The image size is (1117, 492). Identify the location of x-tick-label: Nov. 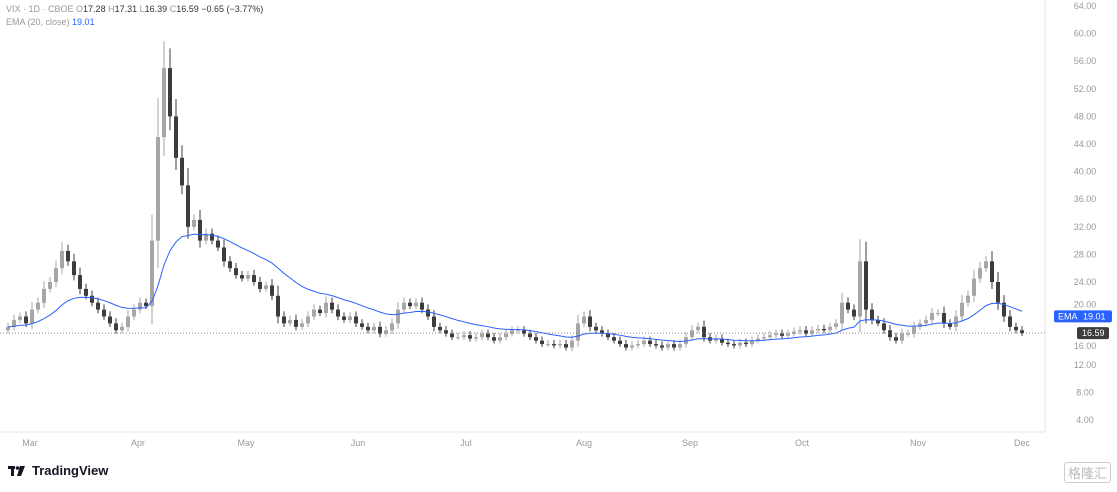
(918, 443).